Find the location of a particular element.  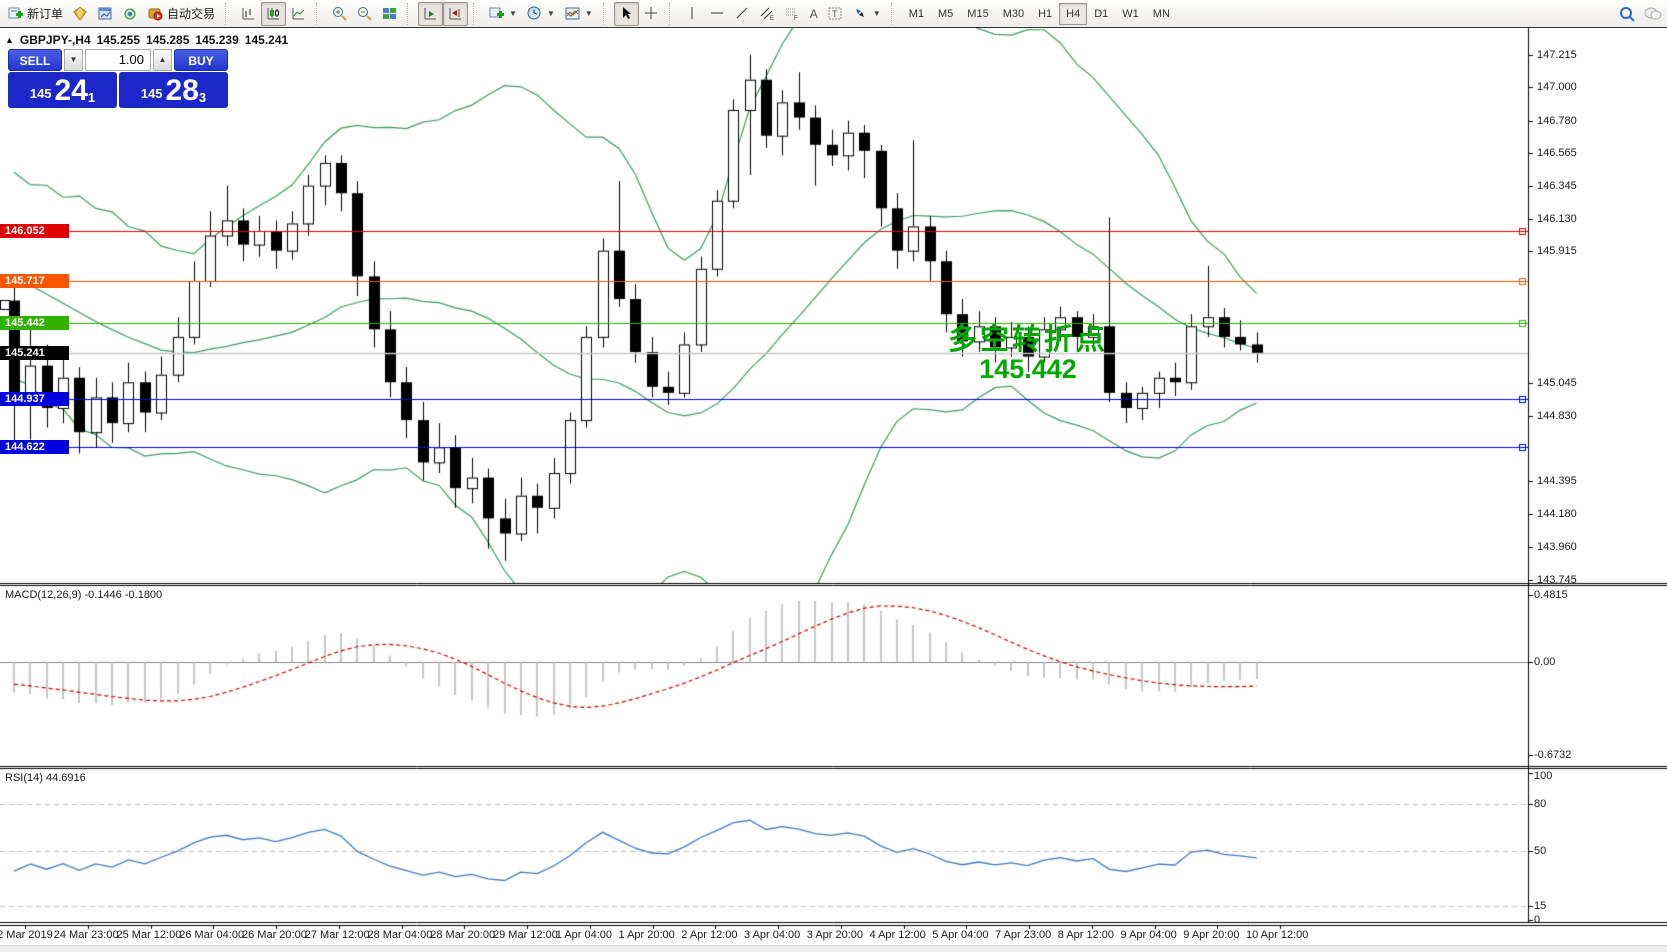

price-tick-label: 147.215 is located at coordinates (1557, 55).